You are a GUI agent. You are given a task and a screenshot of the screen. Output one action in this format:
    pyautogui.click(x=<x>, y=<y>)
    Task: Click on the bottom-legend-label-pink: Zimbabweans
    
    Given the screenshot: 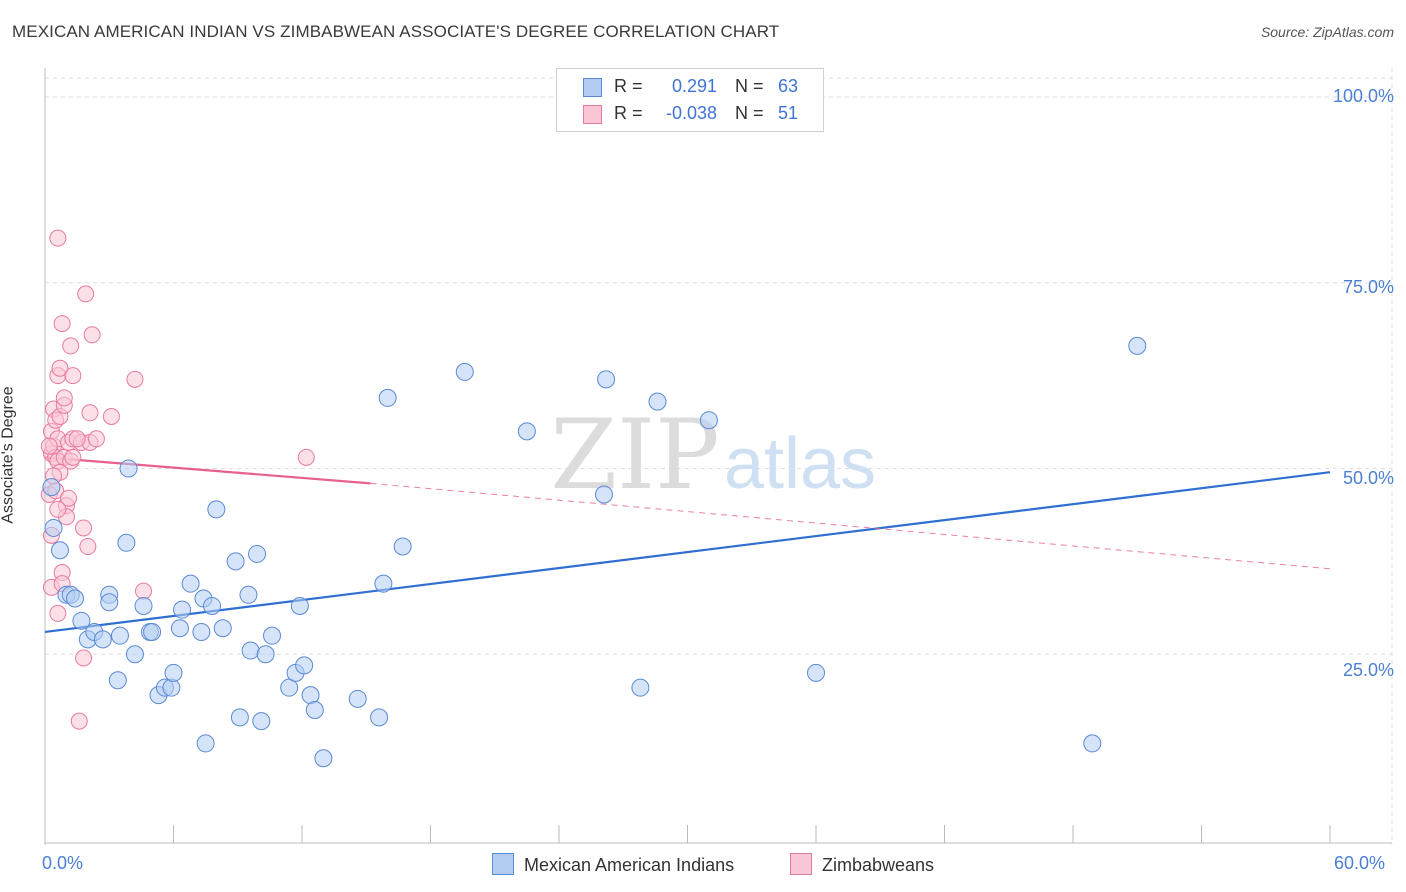 What is the action you would take?
    pyautogui.click(x=878, y=865)
    